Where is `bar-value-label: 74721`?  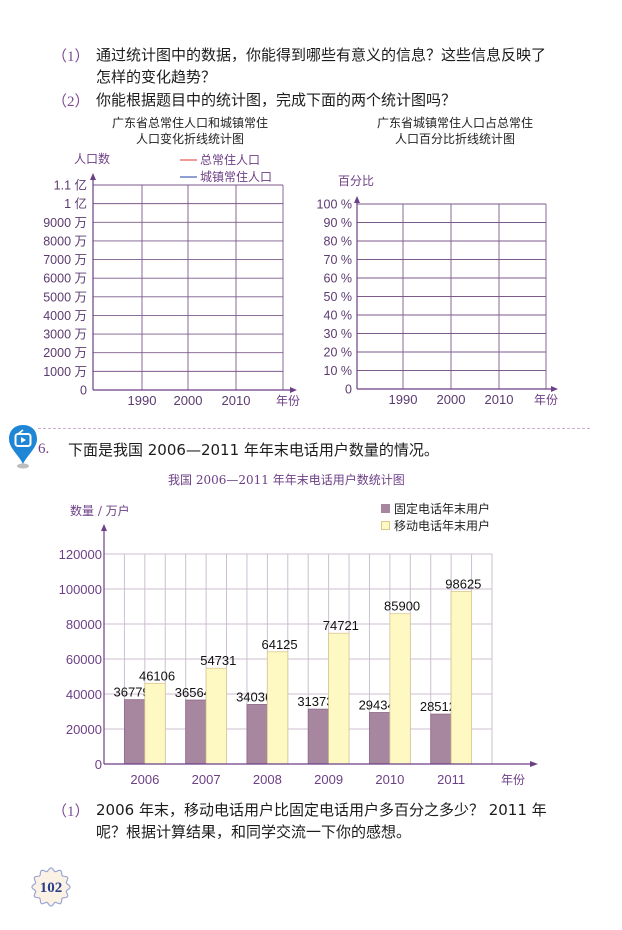
bar-value-label: 74721 is located at coordinates (341, 625).